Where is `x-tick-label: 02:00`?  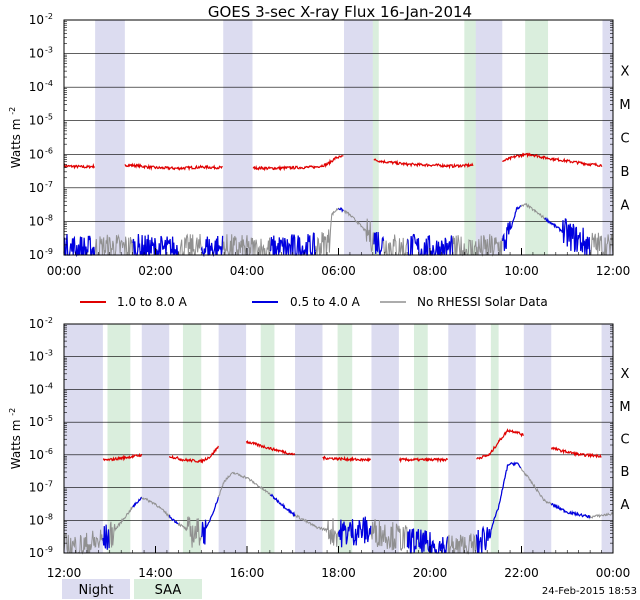
x-tick-label: 02:00 is located at coordinates (155, 271).